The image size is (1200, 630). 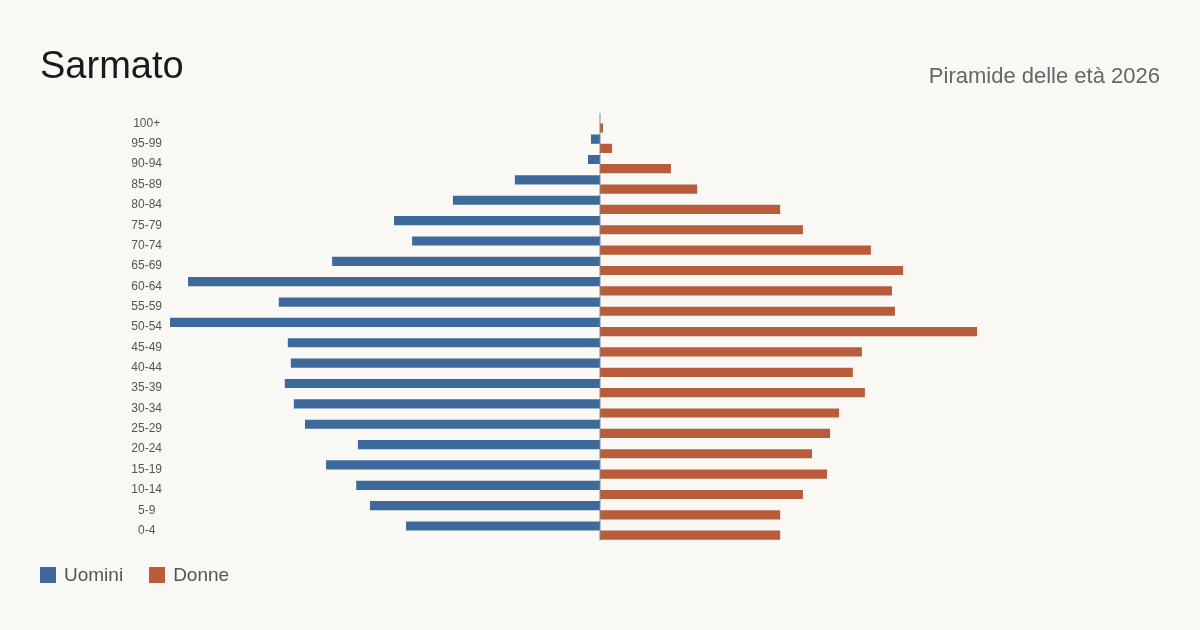 I want to click on y-tick-label: 75-79, so click(x=147, y=224).